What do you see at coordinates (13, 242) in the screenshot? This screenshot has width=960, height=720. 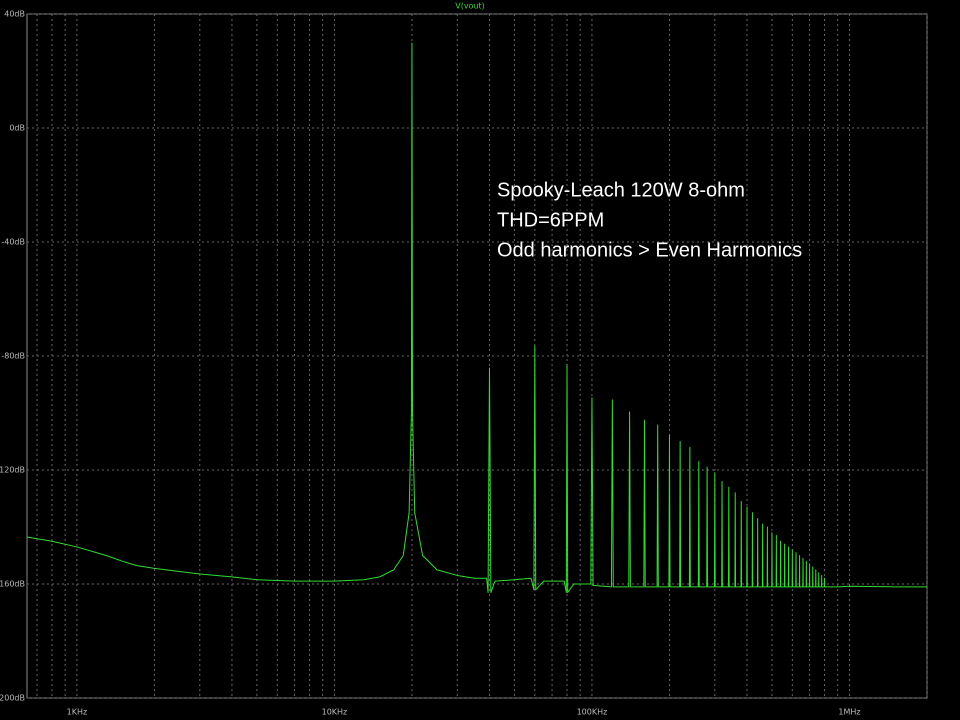 I see `y-tick-label: -40dB` at bounding box center [13, 242].